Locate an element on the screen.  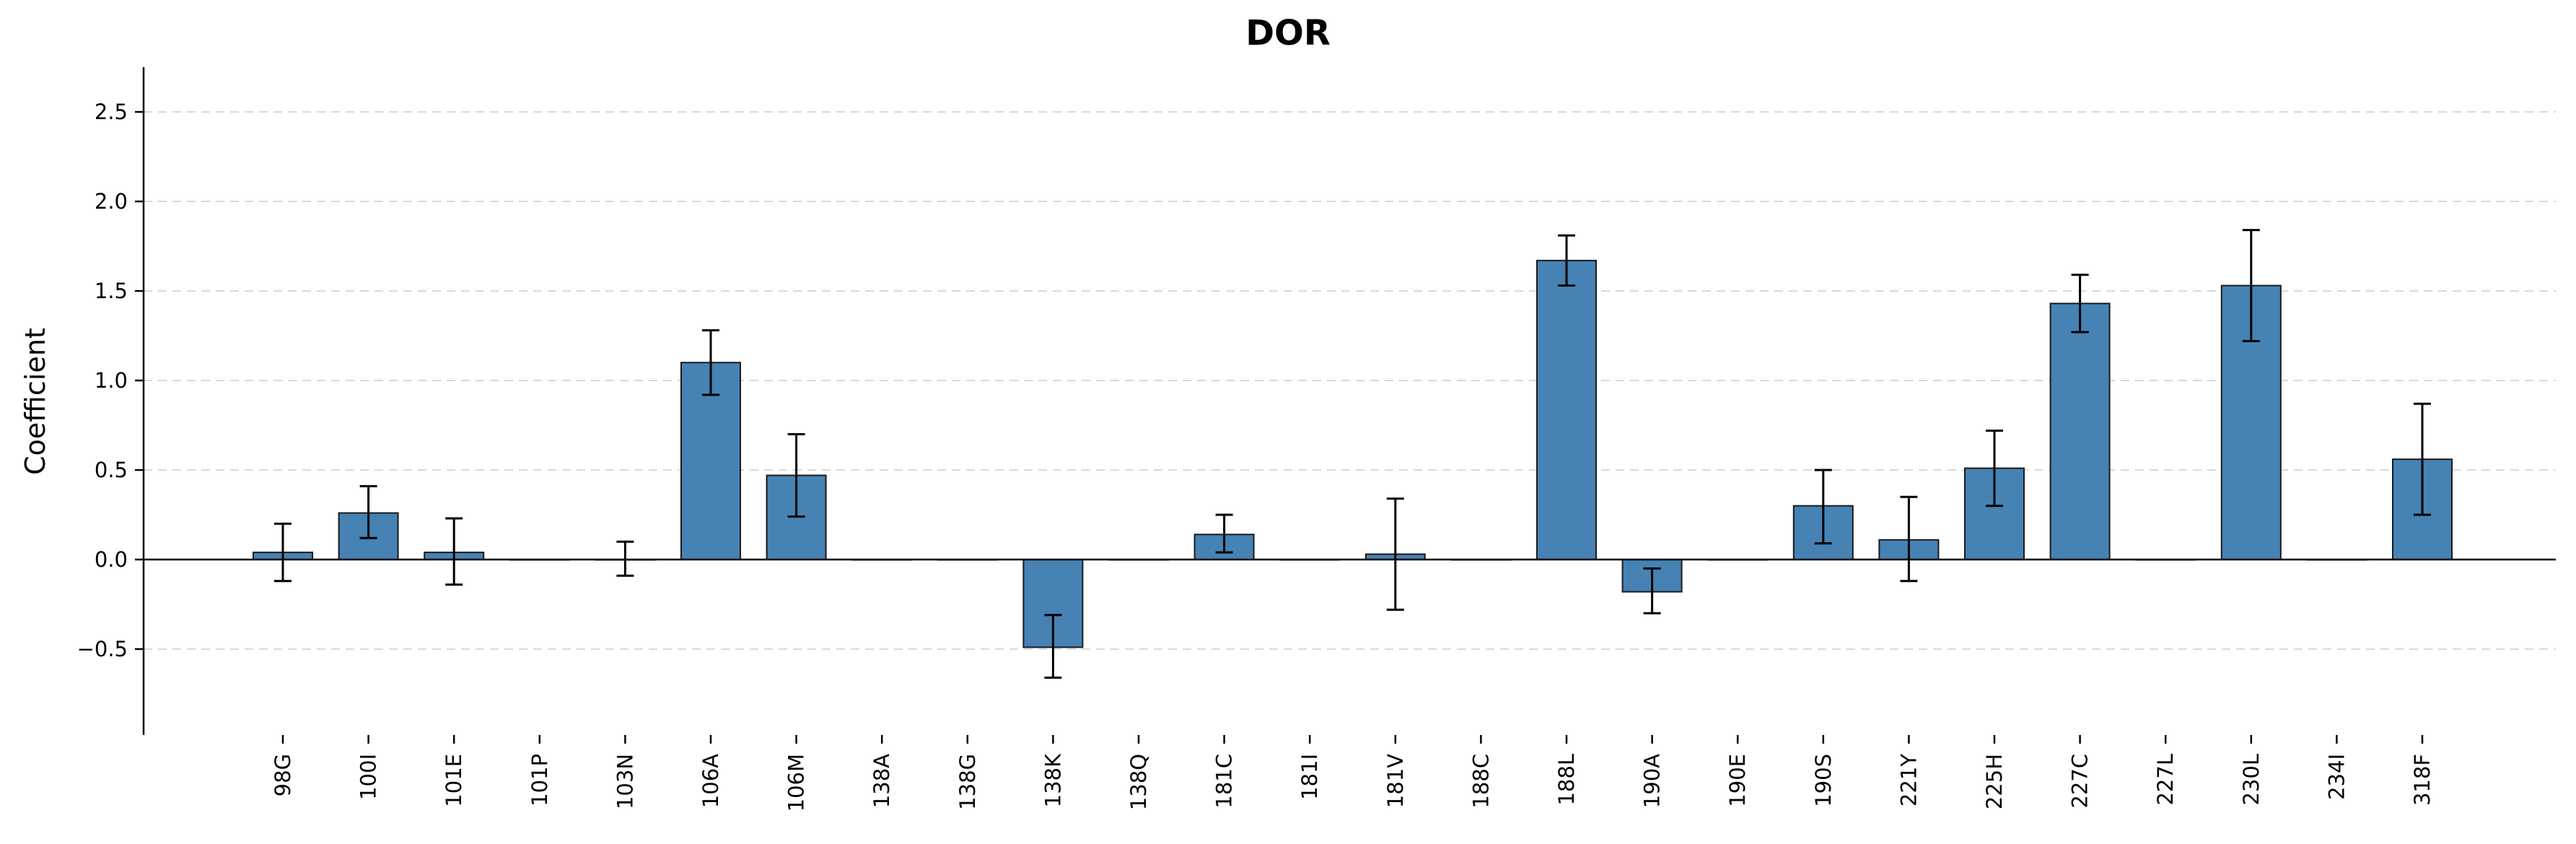
chart-title: DOR is located at coordinates (1288, 33).